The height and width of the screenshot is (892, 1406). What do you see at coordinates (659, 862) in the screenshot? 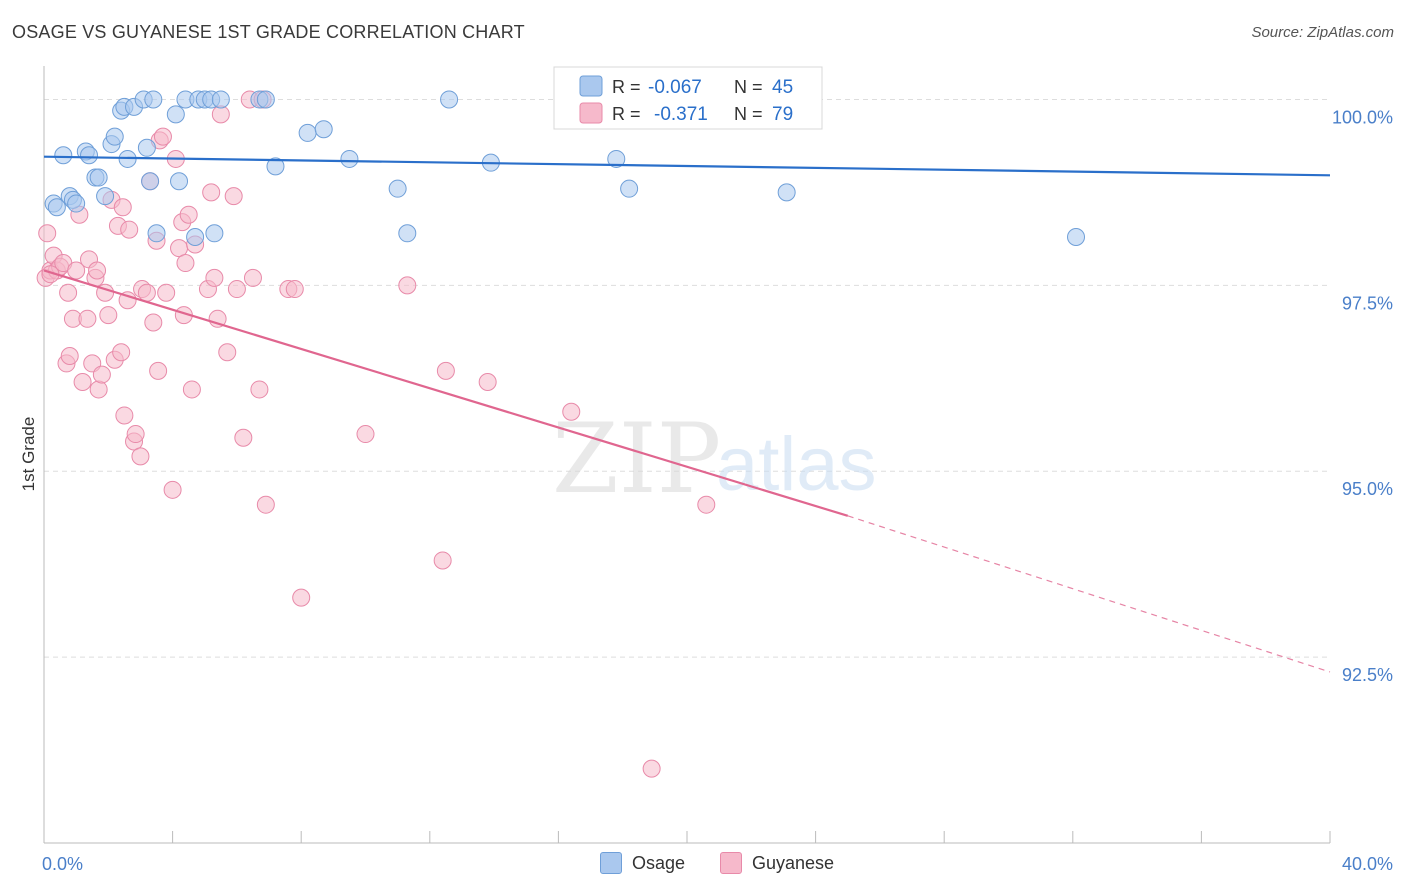
I see `legend-bottom-osage-label: Osage` at bounding box center [659, 862].